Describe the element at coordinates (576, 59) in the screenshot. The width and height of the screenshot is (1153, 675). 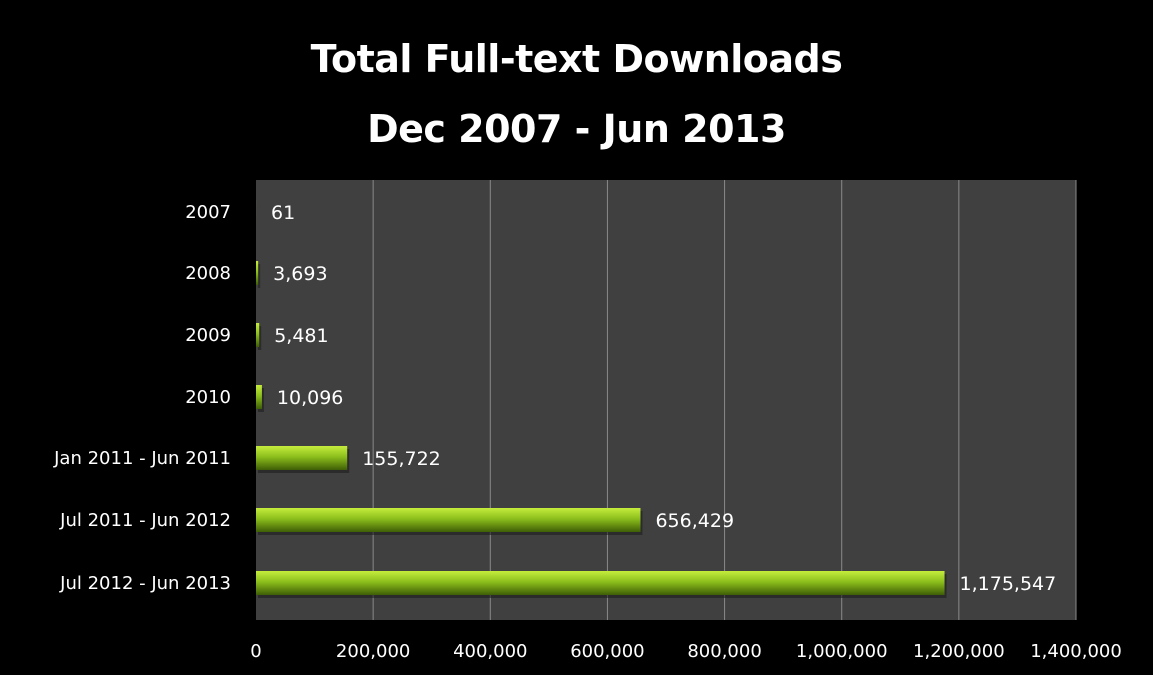
I see `chart-title: Total Full-text Downloads` at that location.